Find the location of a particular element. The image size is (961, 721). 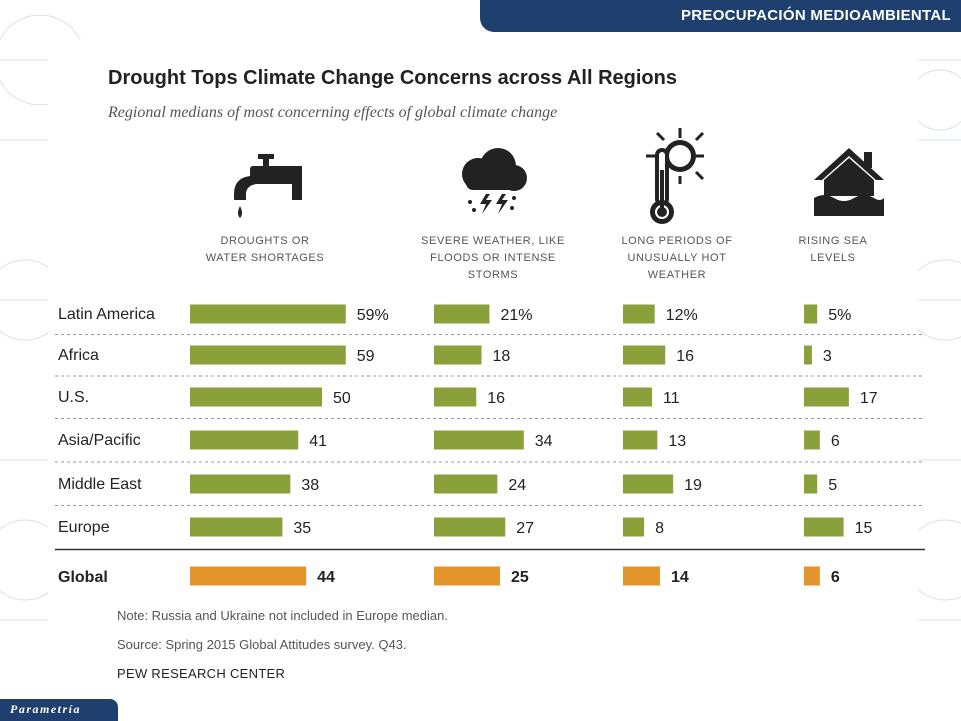

global-value-label: 14 is located at coordinates (680, 577).